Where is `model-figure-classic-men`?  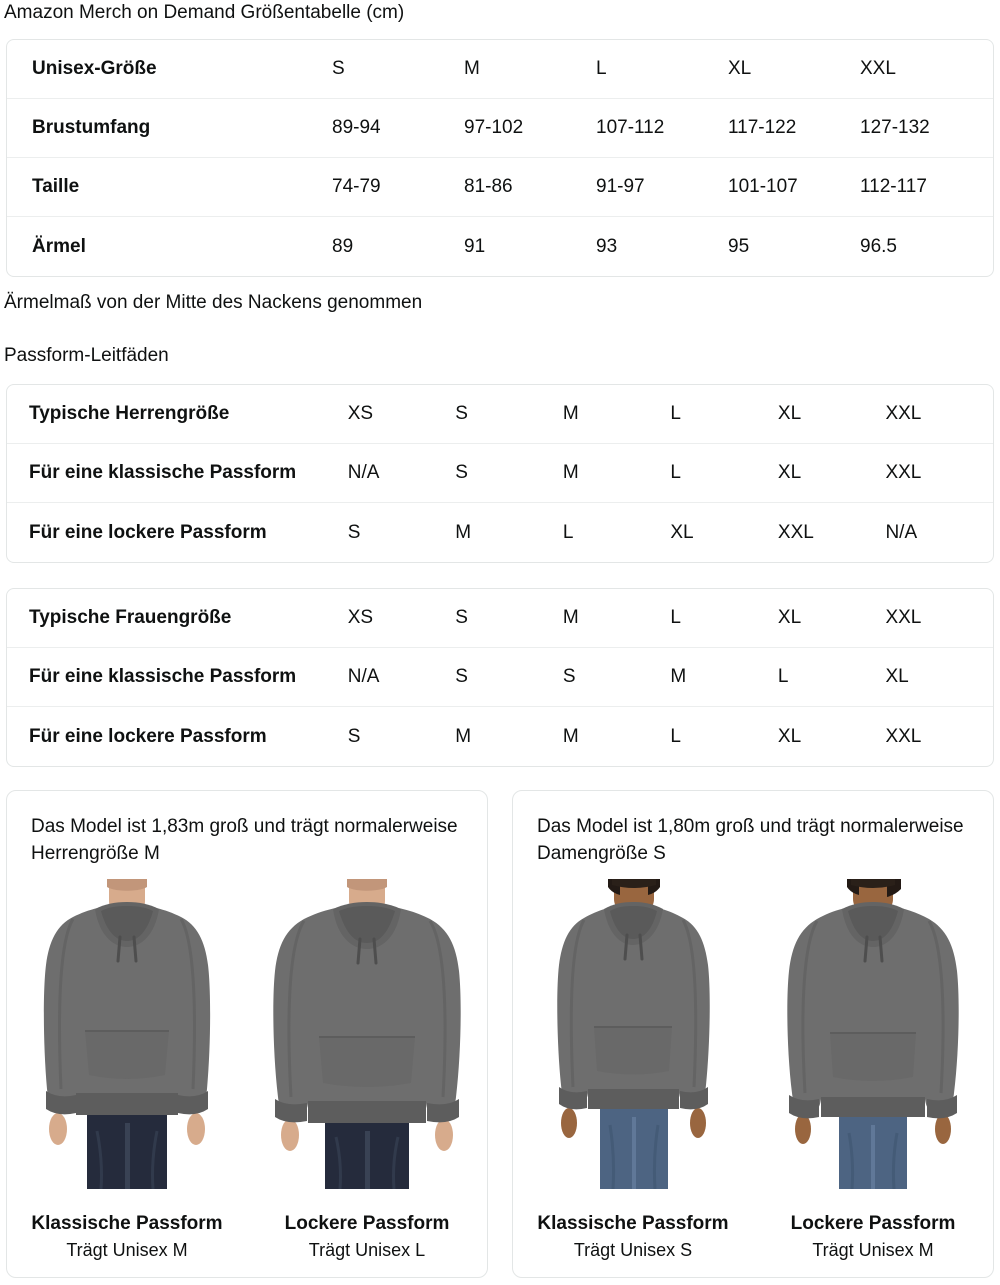
model-figure-classic-men is located at coordinates (127, 1034).